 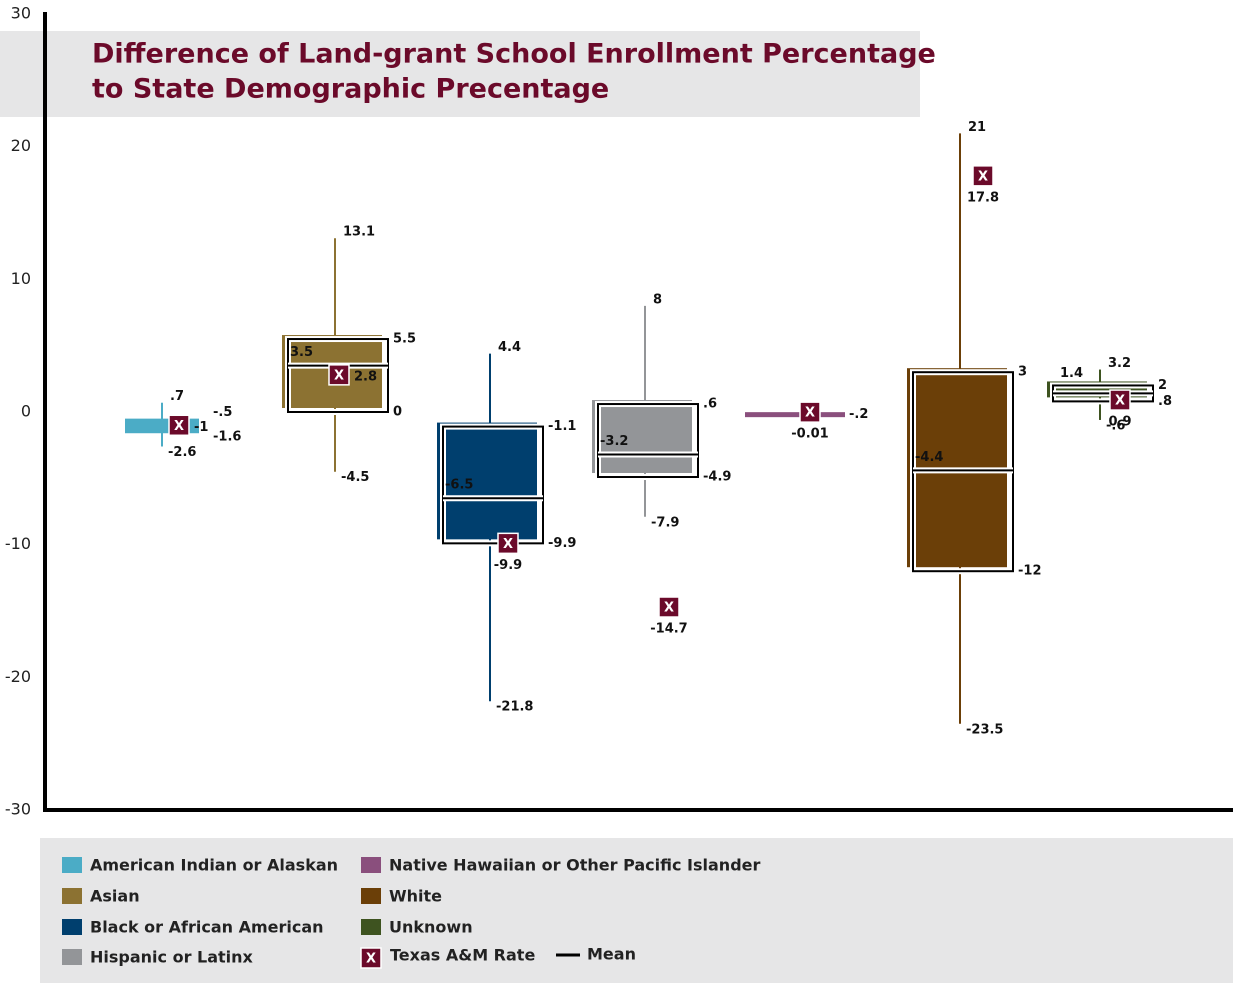 What do you see at coordinates (795, 415) in the screenshot?
I see `flat-box` at bounding box center [795, 415].